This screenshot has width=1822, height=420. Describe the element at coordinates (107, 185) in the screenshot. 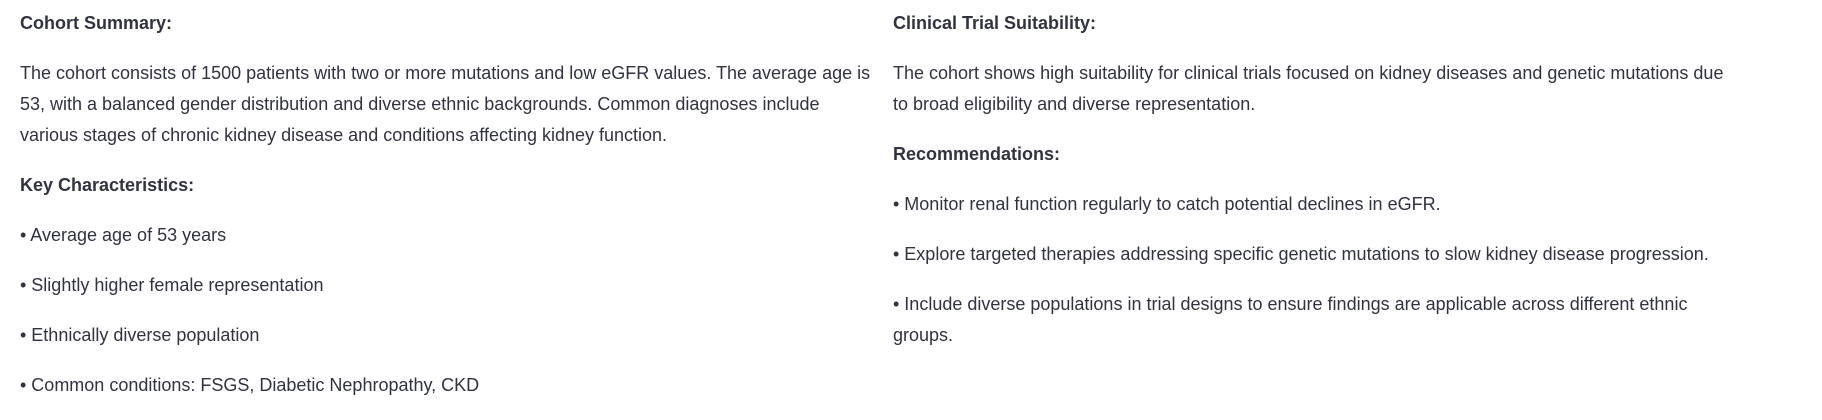

I see `key-characteristics-heading: Key Characteristics:` at that location.